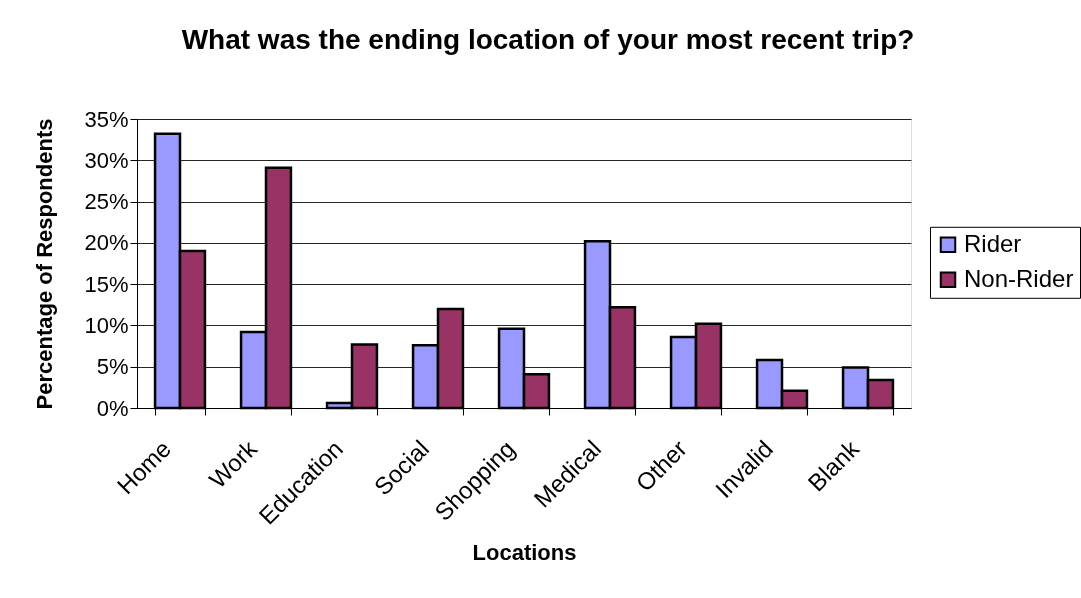 The width and height of the screenshot is (1081, 598). Describe the element at coordinates (993, 243) in the screenshot. I see `legend-label: Rider` at that location.